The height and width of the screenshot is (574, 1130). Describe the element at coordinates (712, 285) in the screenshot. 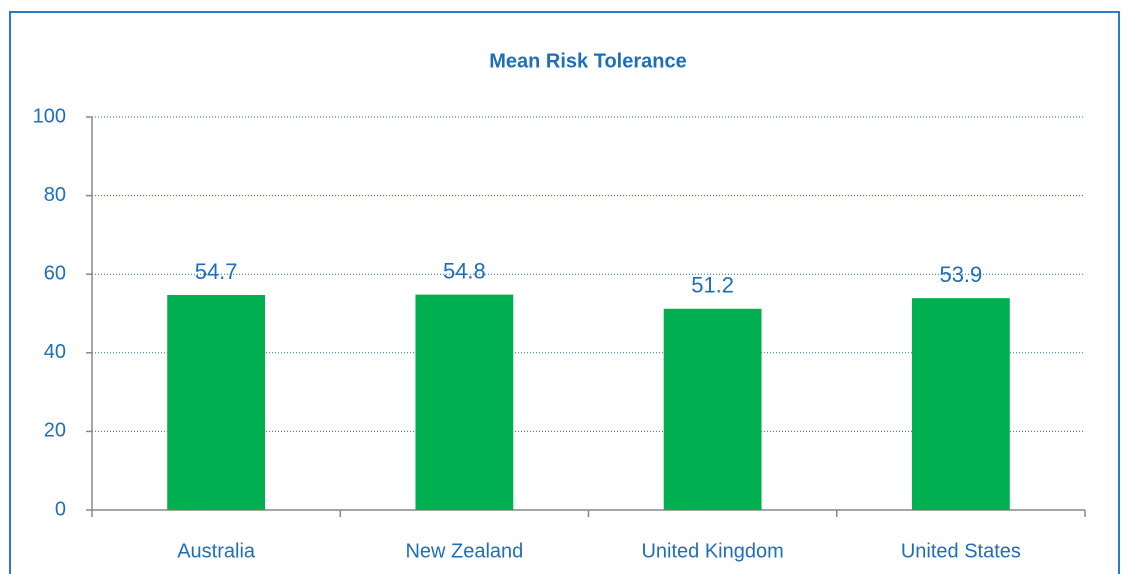

I see `data-label: 51.2` at that location.